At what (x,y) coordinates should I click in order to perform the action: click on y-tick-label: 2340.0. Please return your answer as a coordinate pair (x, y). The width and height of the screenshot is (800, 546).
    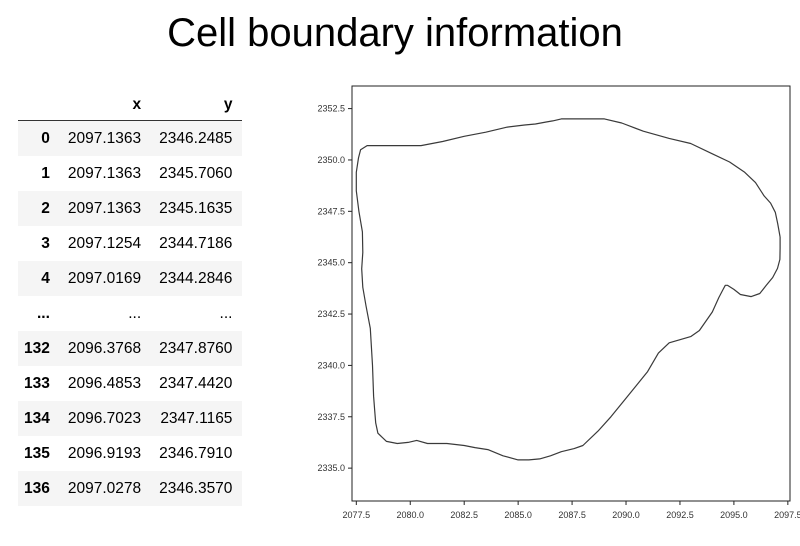
    Looking at the image, I should click on (331, 365).